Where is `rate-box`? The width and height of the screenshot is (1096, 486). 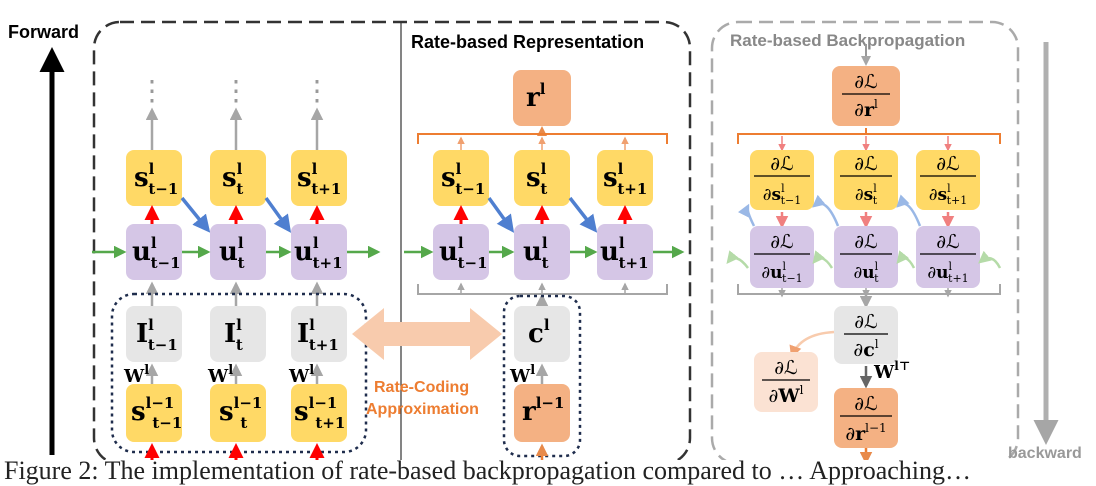 rate-box is located at coordinates (542, 98).